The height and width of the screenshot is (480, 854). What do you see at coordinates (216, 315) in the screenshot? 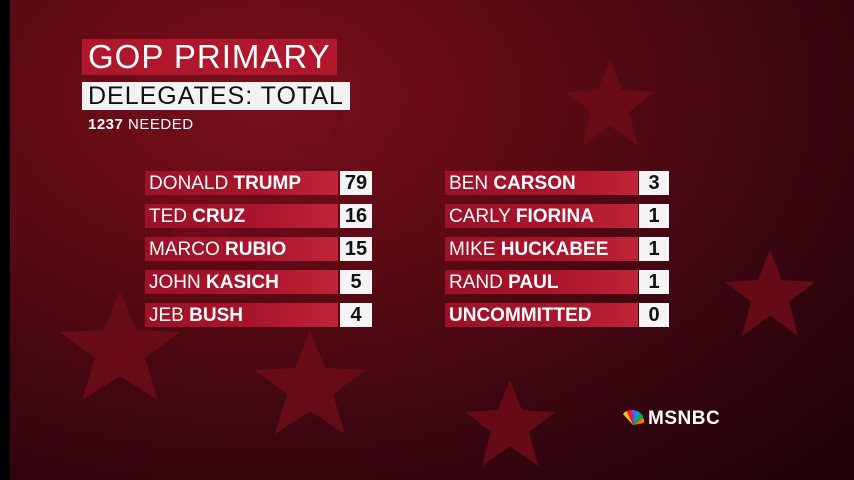
I see `last-name: BUSH` at bounding box center [216, 315].